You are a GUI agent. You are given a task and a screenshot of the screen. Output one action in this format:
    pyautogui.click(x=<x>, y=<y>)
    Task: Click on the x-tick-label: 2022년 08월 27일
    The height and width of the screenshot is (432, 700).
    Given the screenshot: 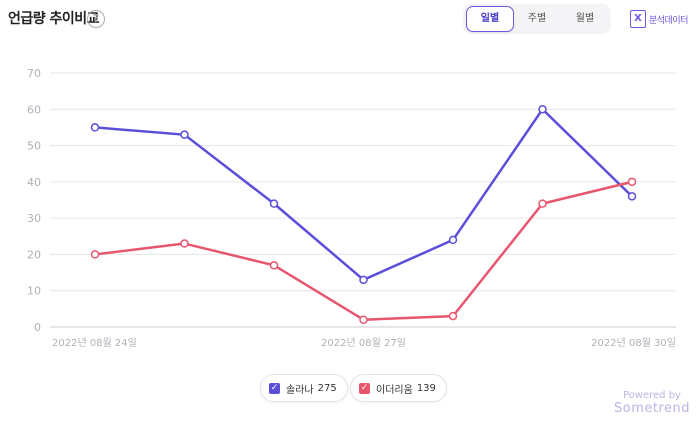 What is the action you would take?
    pyautogui.click(x=363, y=343)
    